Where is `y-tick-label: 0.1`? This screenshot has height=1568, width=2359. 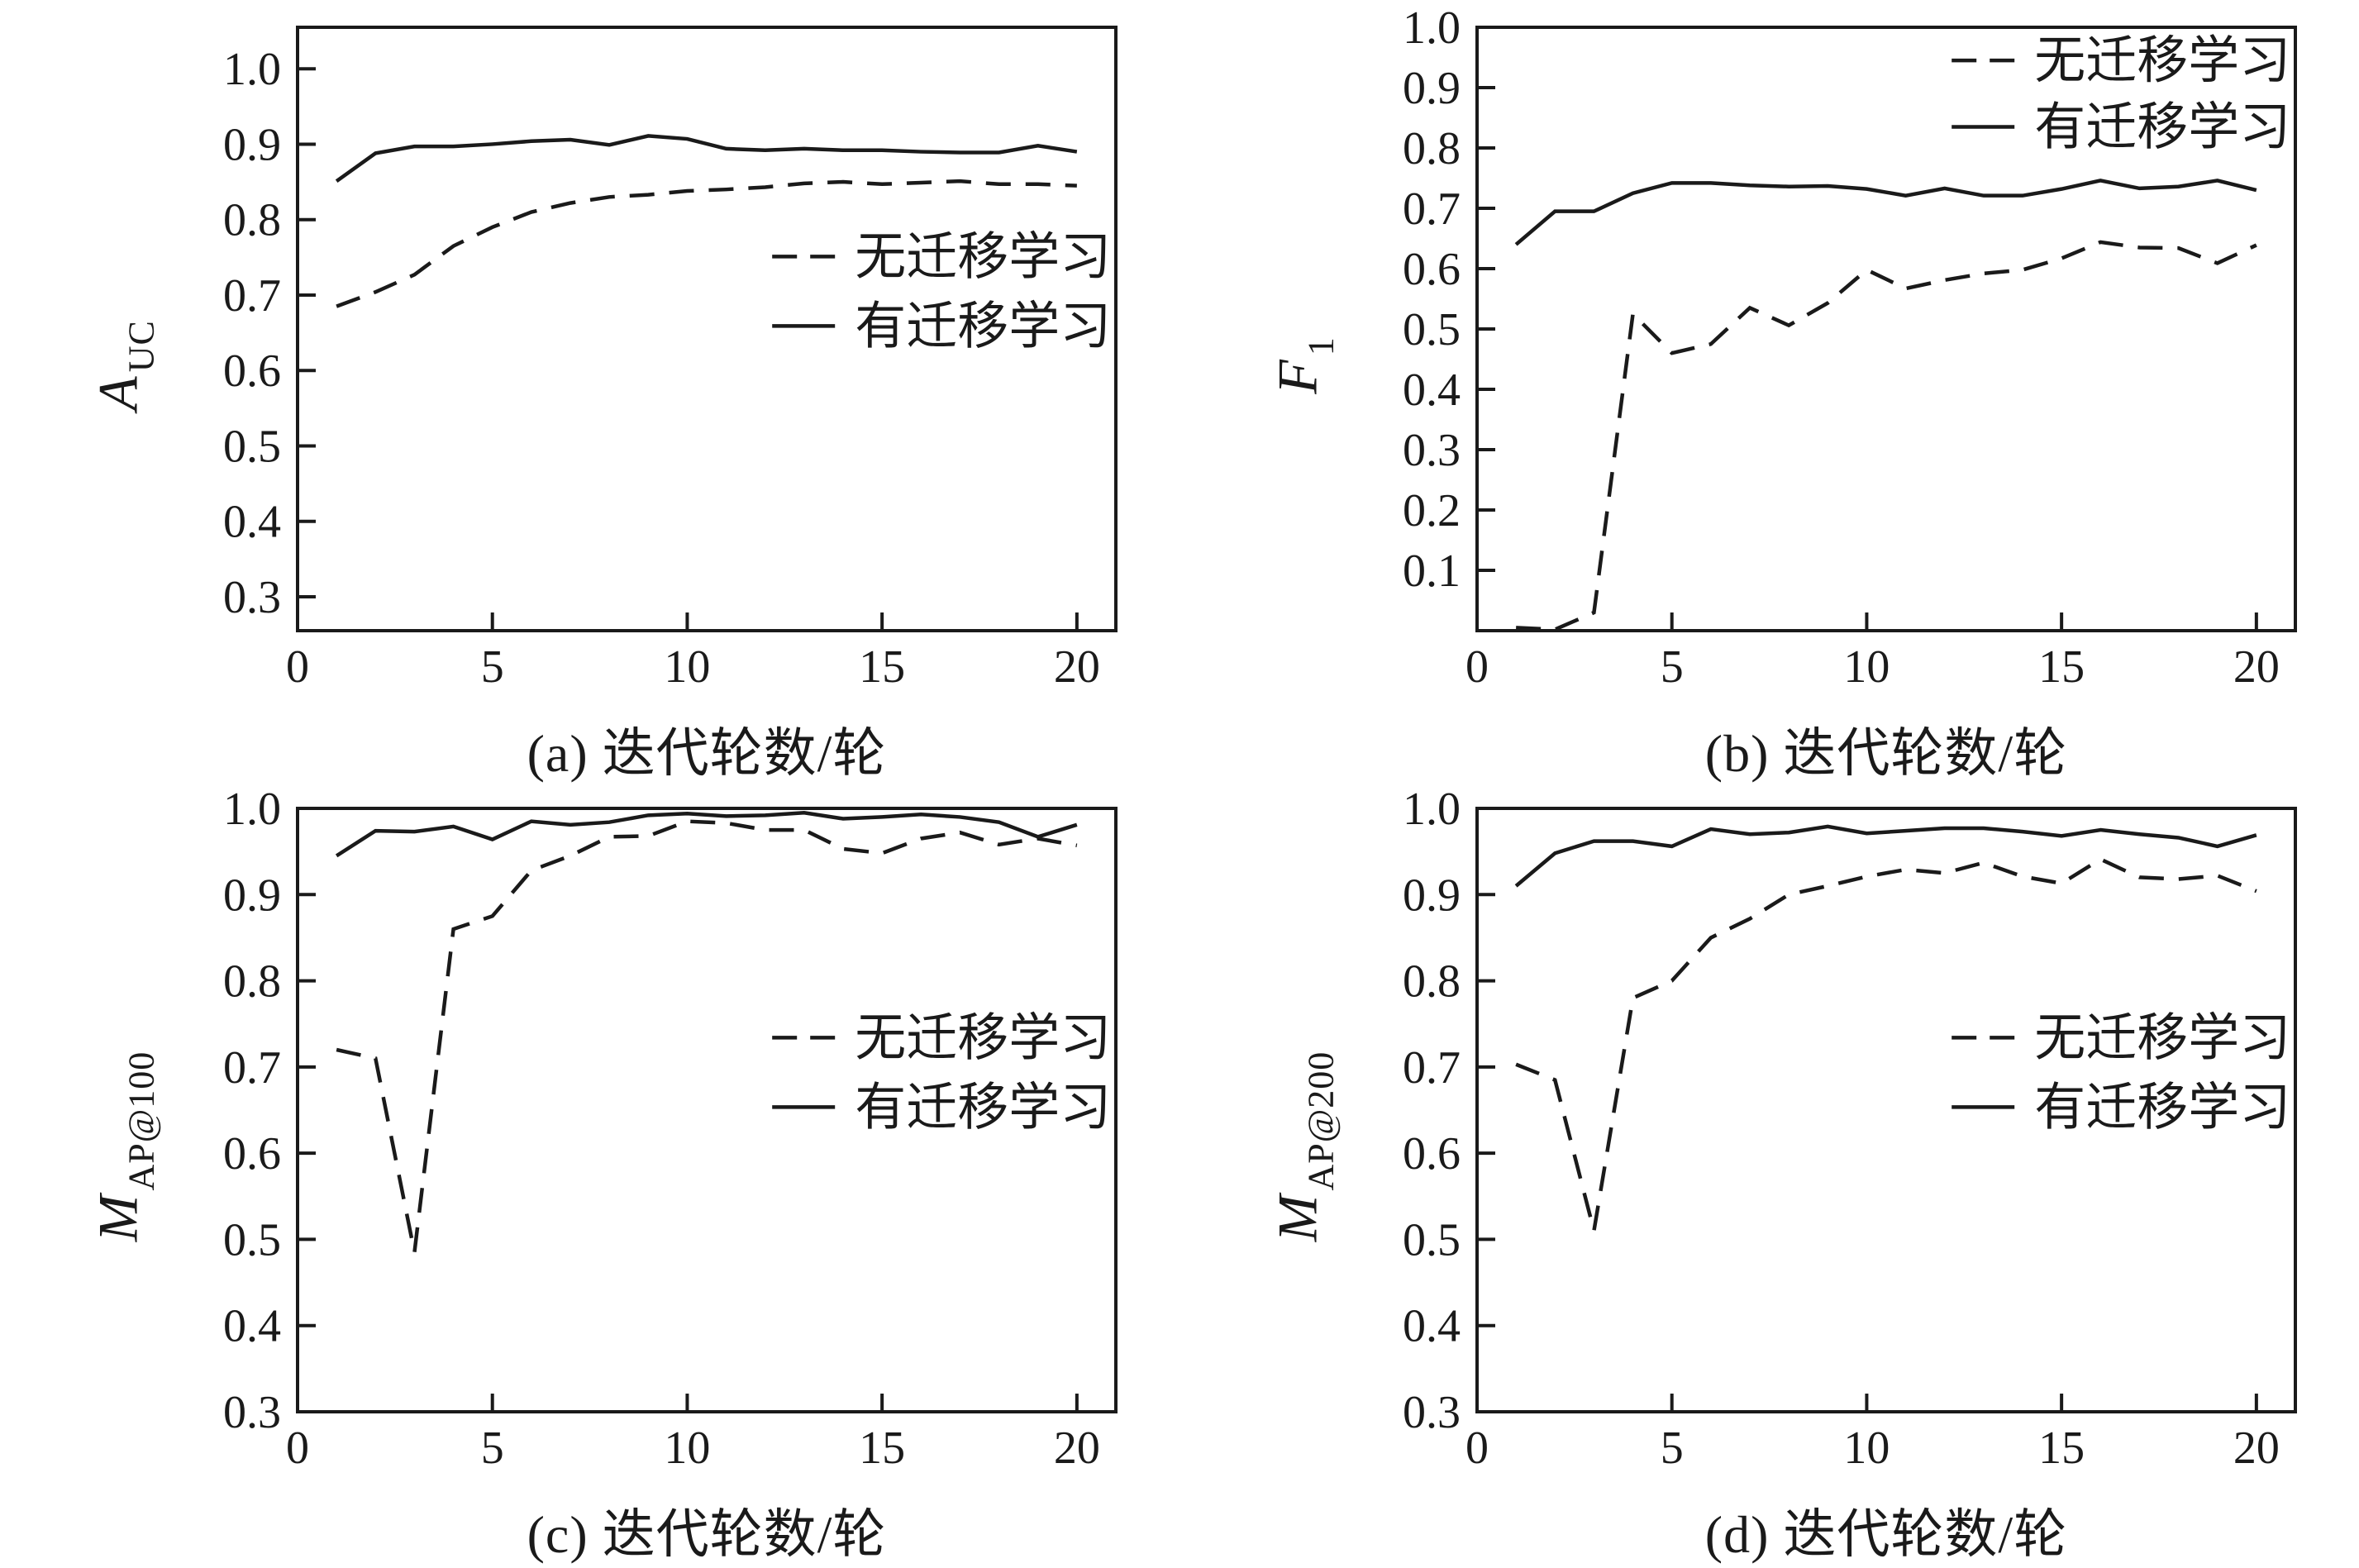 y-tick-label: 0.1 is located at coordinates (1432, 571).